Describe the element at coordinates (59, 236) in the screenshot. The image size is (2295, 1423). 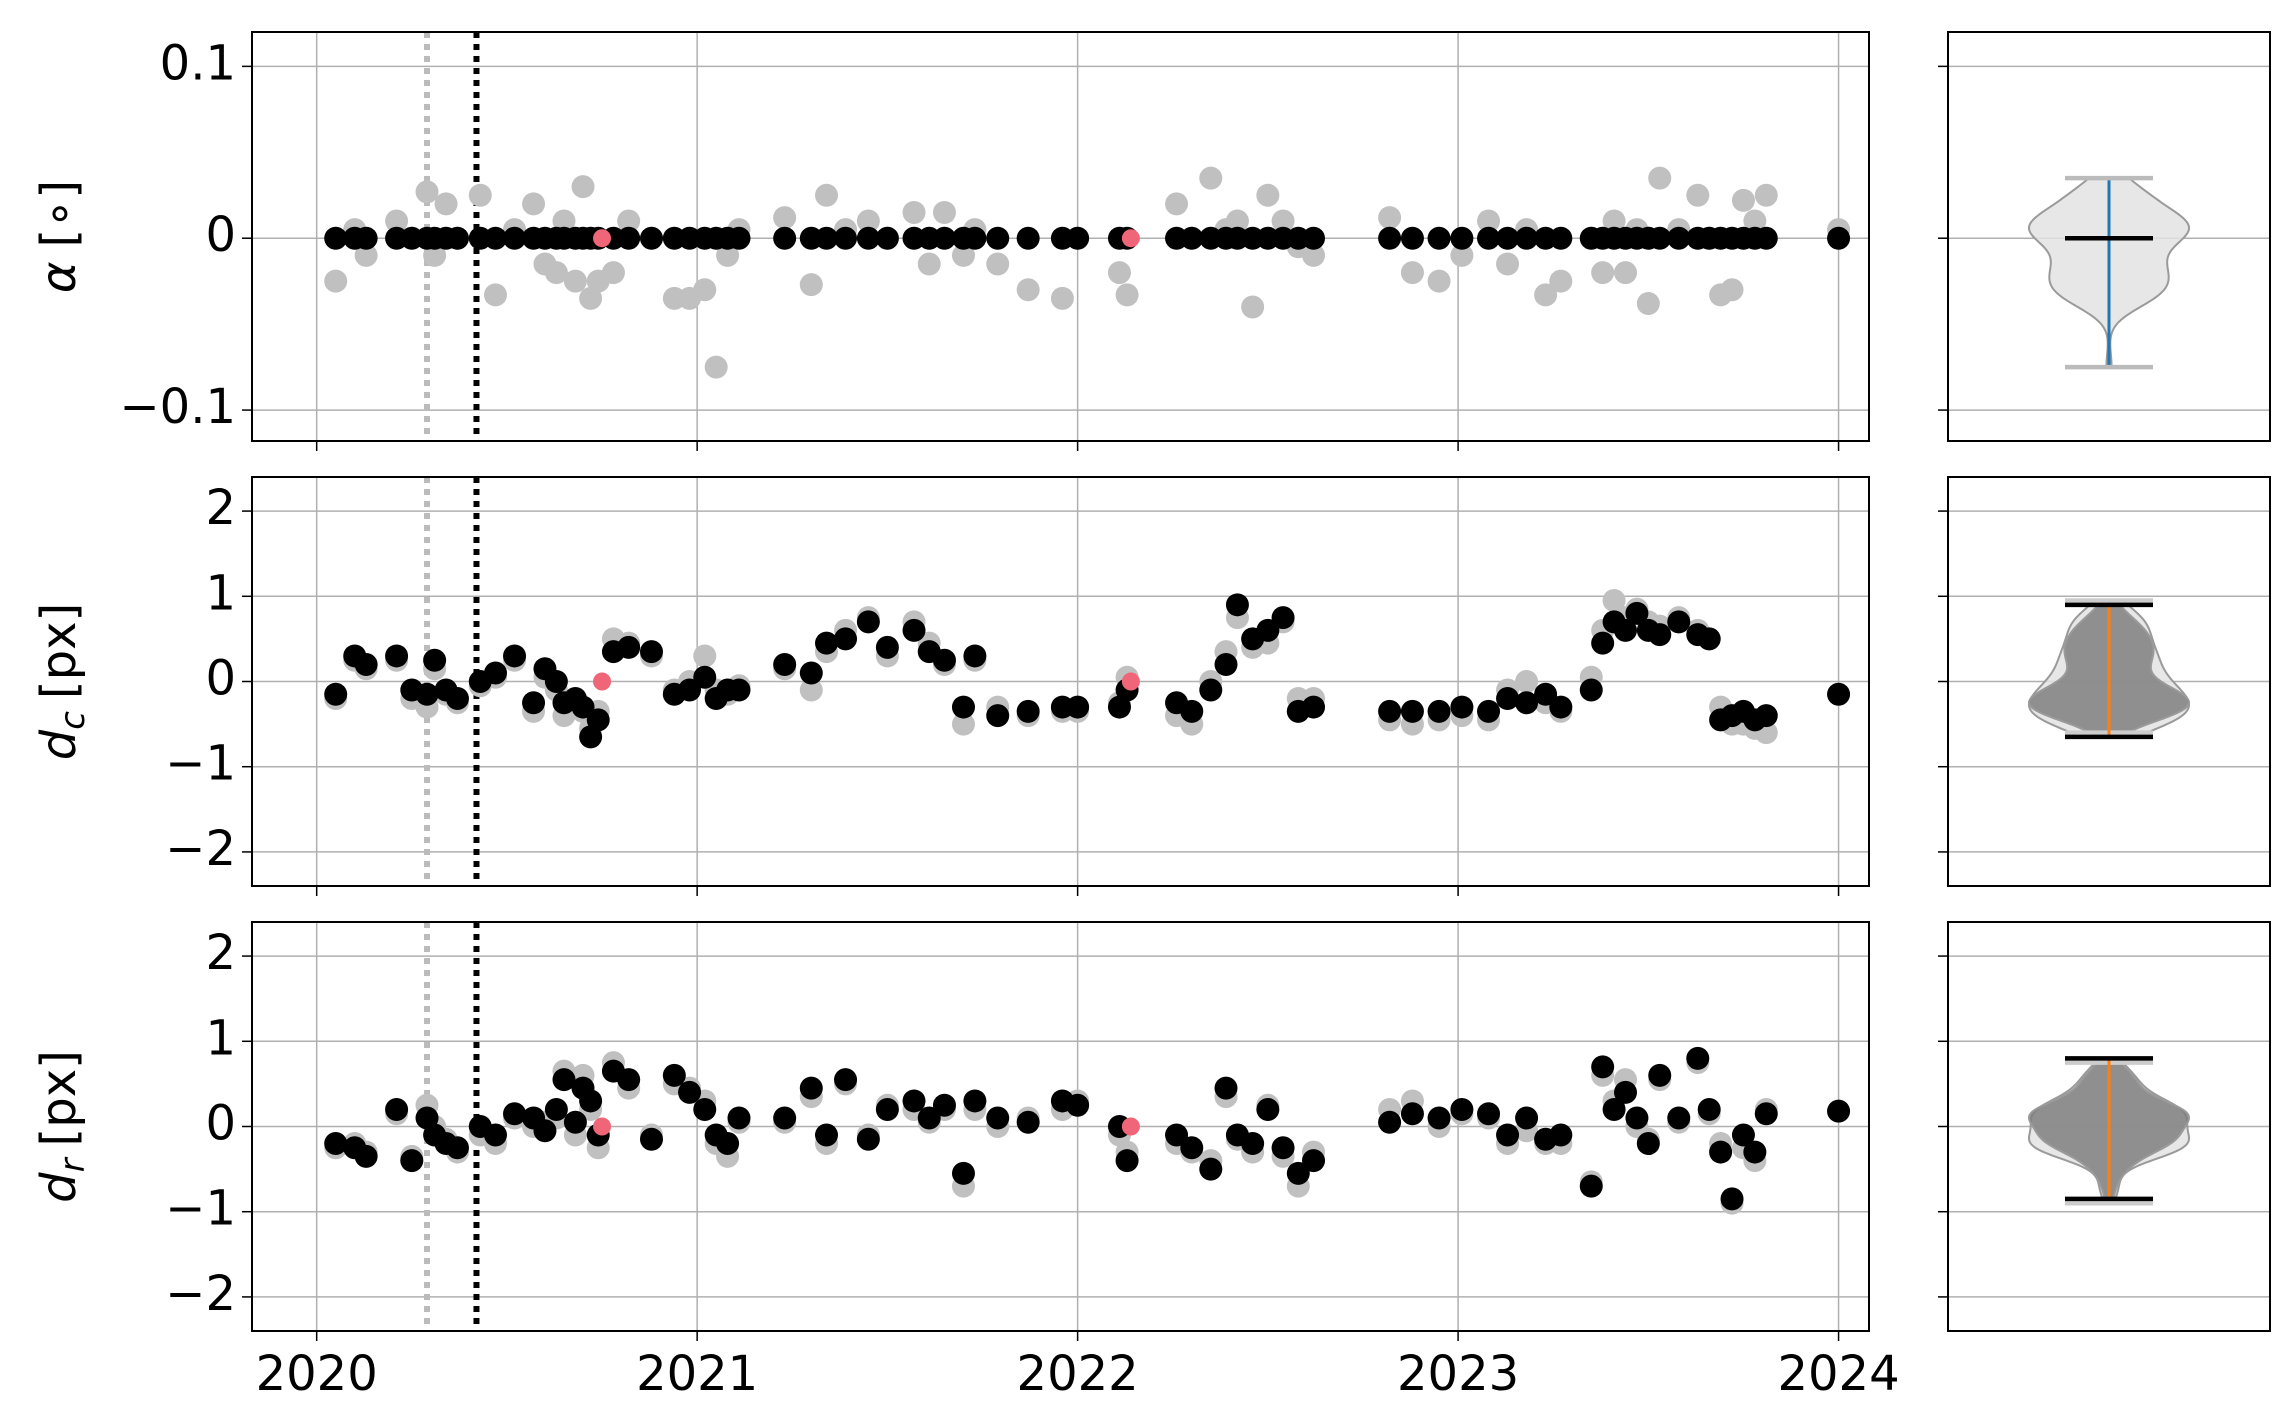
I see `y-axis-label: α [∘]` at that location.